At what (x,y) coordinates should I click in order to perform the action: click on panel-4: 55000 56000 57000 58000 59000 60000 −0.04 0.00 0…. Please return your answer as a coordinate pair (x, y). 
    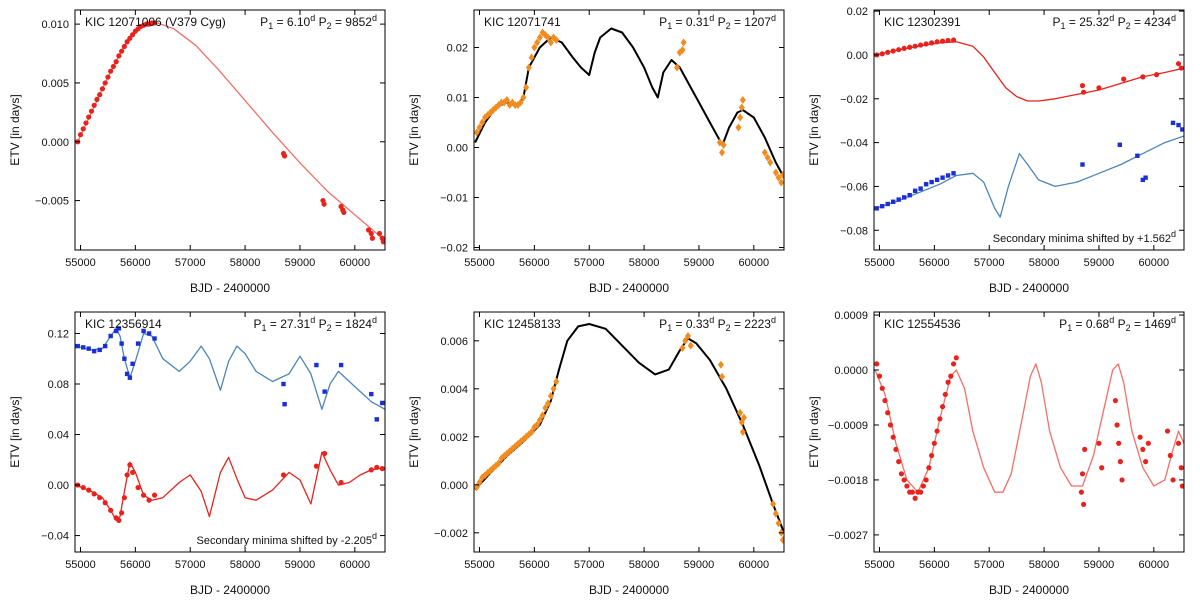
    Looking at the image, I should click on (197, 454).